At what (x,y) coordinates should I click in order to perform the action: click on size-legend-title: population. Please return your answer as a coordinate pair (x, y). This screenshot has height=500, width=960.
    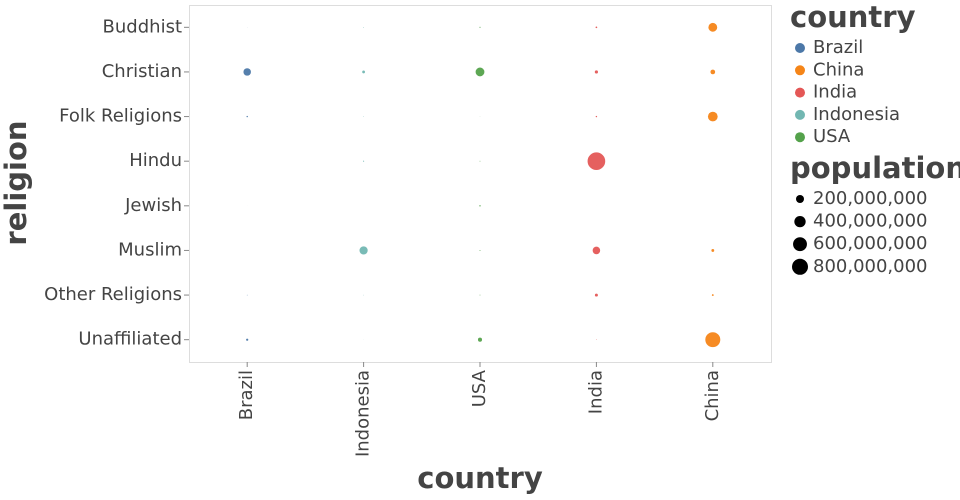
    Looking at the image, I should click on (875, 168).